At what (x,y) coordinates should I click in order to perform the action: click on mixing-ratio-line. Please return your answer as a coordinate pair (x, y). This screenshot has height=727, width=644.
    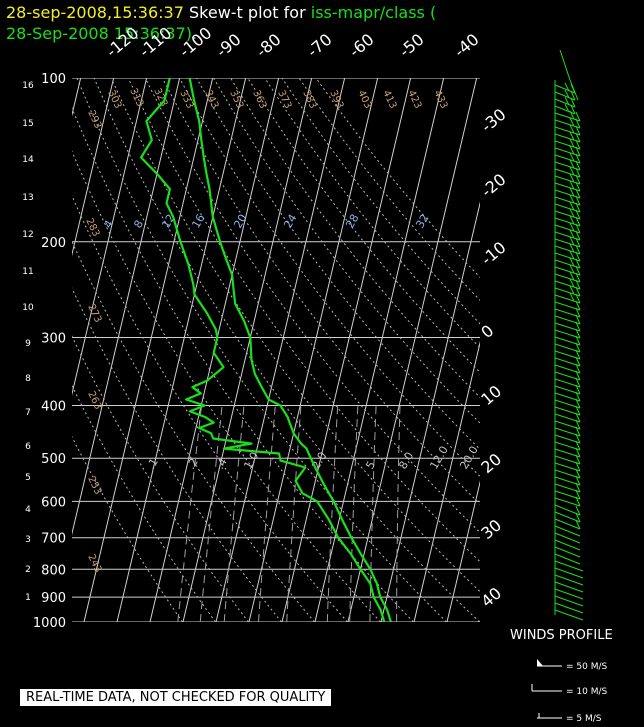
    Looking at the image, I should click on (211, 513).